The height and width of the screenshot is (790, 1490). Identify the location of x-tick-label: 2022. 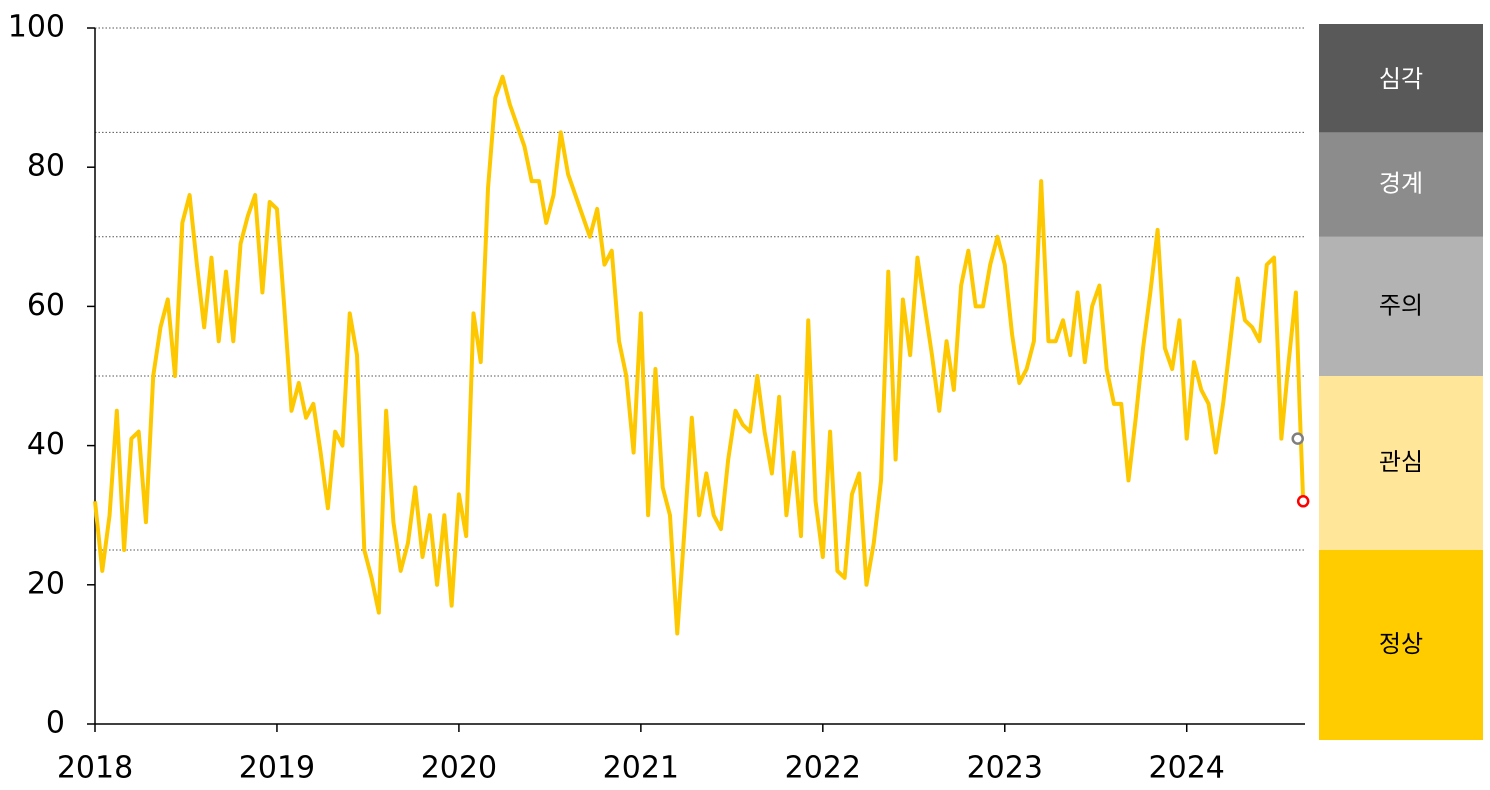
(823, 768).